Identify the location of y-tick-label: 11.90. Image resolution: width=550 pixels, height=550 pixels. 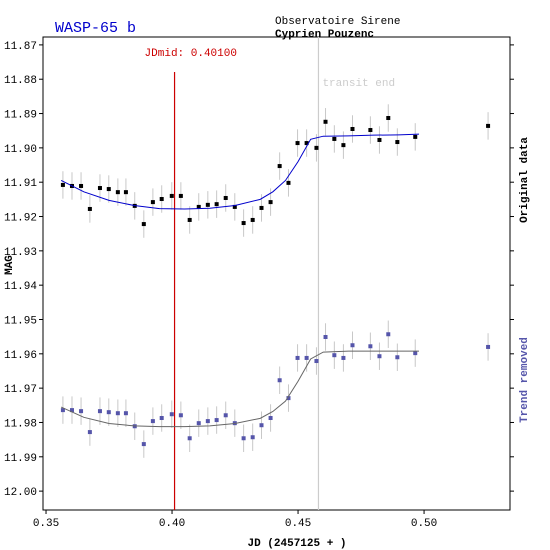
(20, 150).